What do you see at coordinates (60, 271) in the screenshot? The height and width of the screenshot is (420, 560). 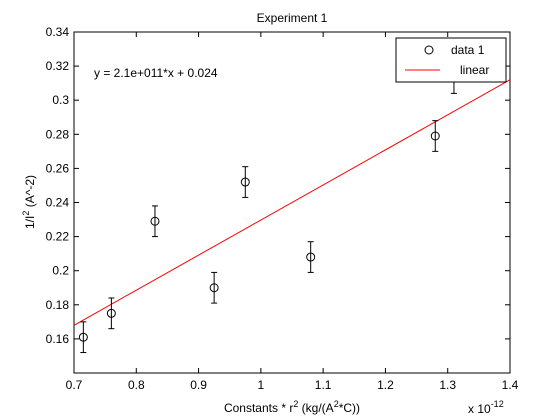 I see `y-tick-label: 0.2` at bounding box center [60, 271].